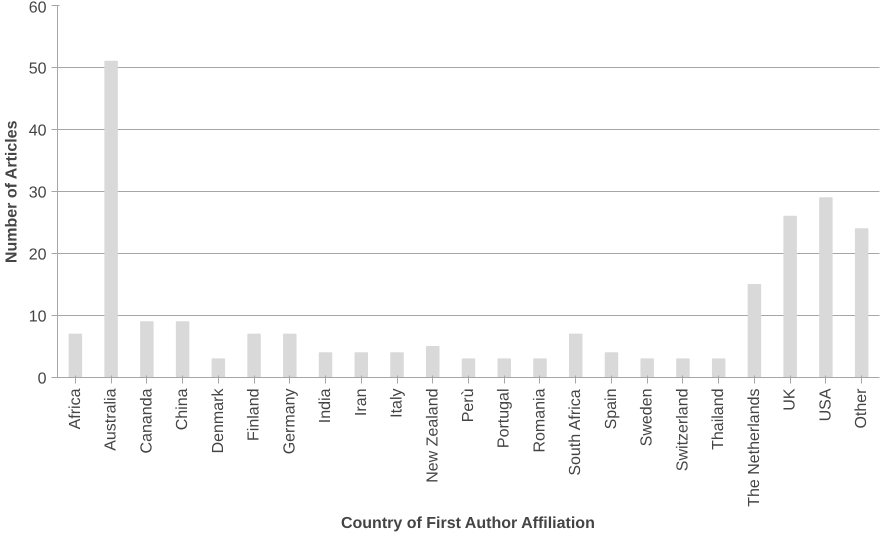 The width and height of the screenshot is (889, 534). Describe the element at coordinates (790, 399) in the screenshot. I see `x-tick-label: UK` at that location.